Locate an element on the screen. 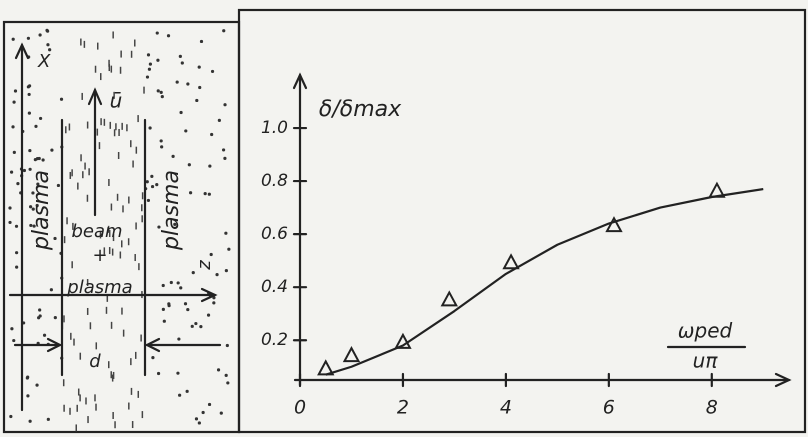 The height and width of the screenshot is (437, 808). y-axis-label: δ/δmax is located at coordinates (360, 109).